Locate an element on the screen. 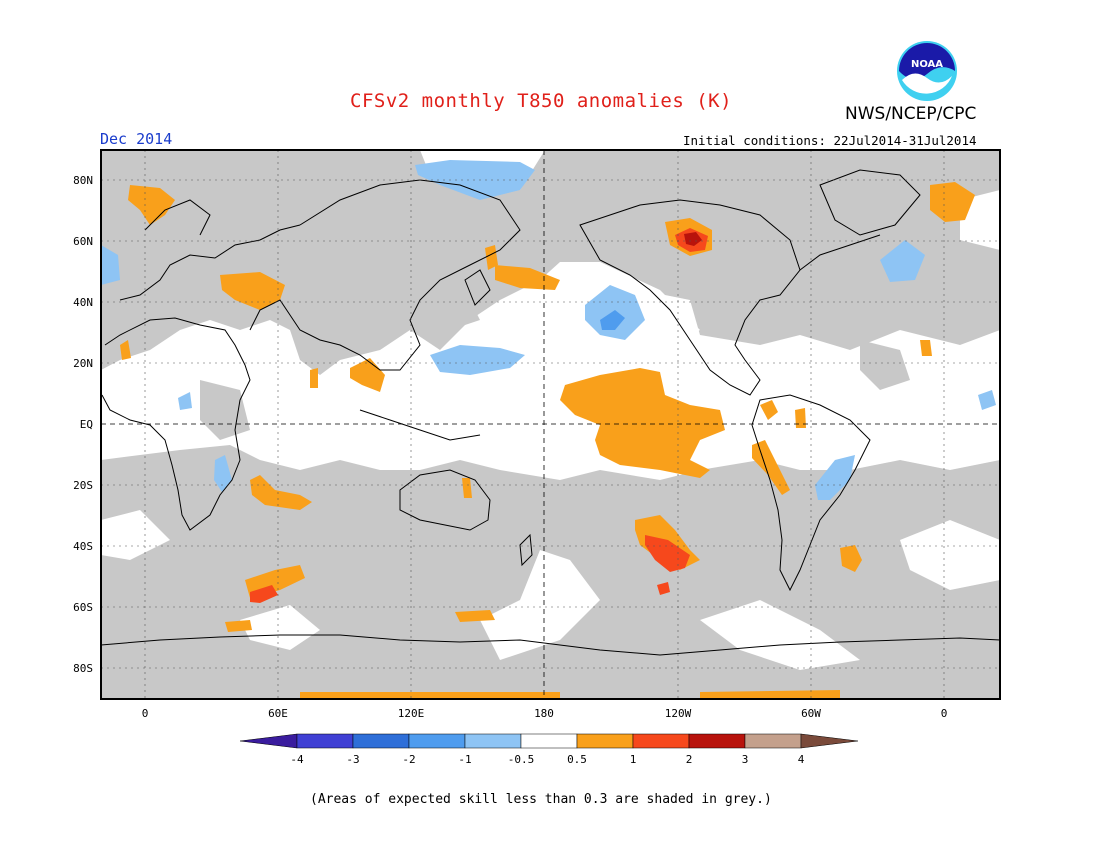  colorbar-tick: 4 is located at coordinates (801, 759).